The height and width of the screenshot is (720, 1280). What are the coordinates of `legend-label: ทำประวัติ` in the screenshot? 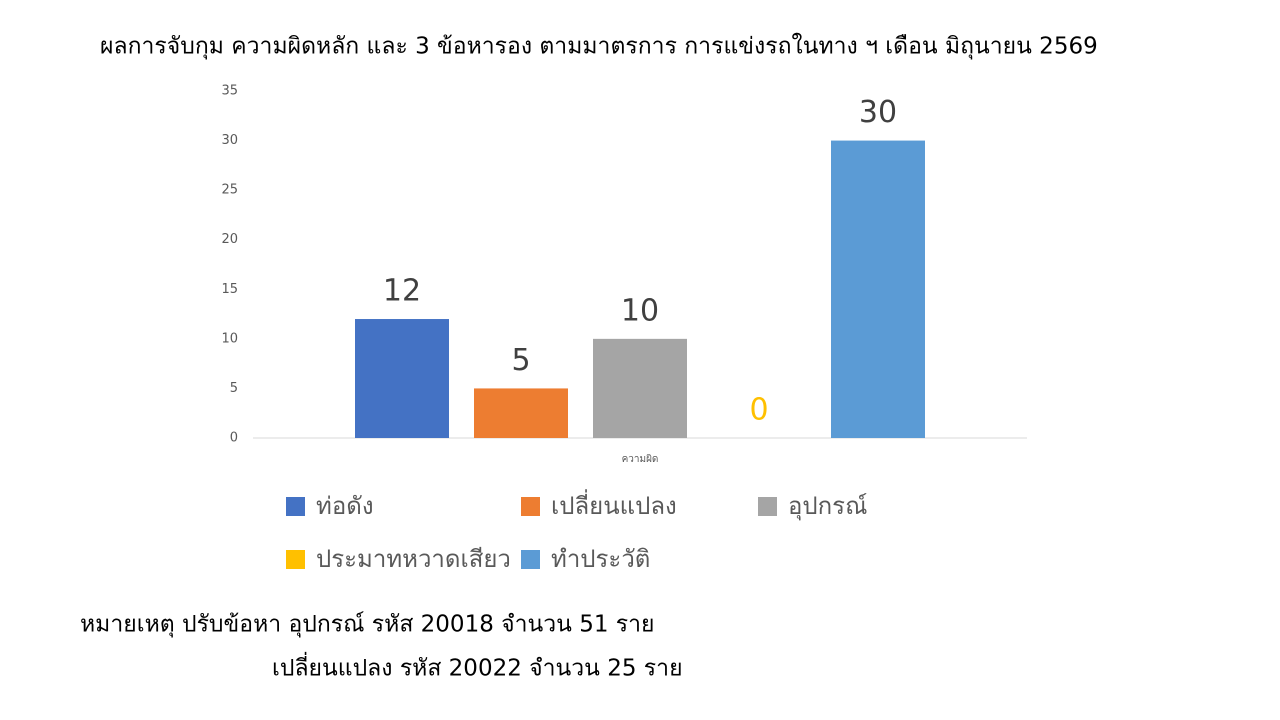 It's located at (600, 559).